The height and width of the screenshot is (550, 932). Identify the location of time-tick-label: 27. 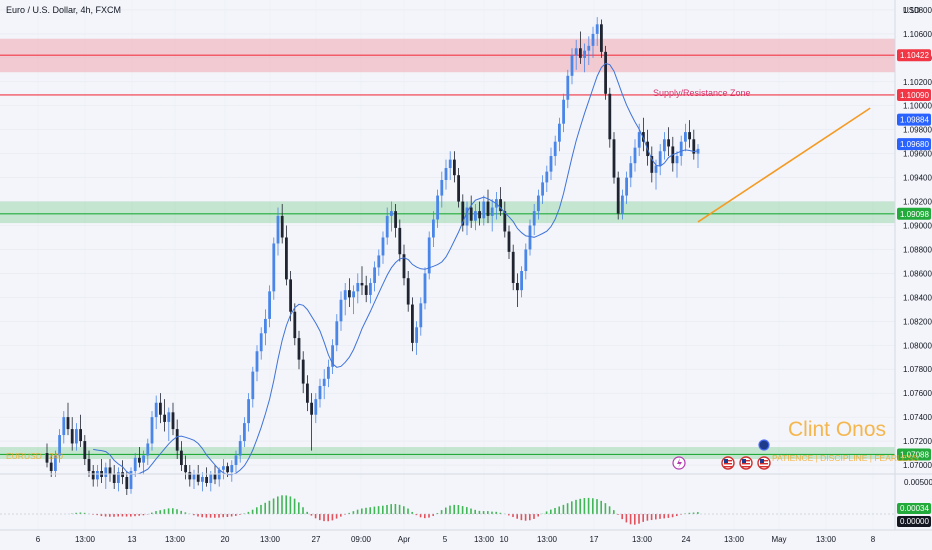
(316, 539).